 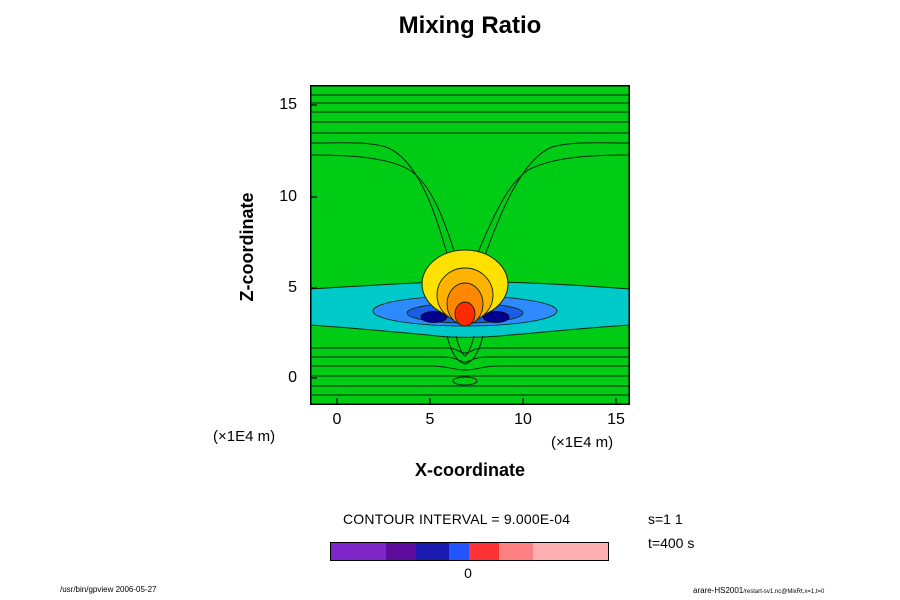 I want to click on x-axis-unit: (×1E4 m), so click(x=582, y=442).